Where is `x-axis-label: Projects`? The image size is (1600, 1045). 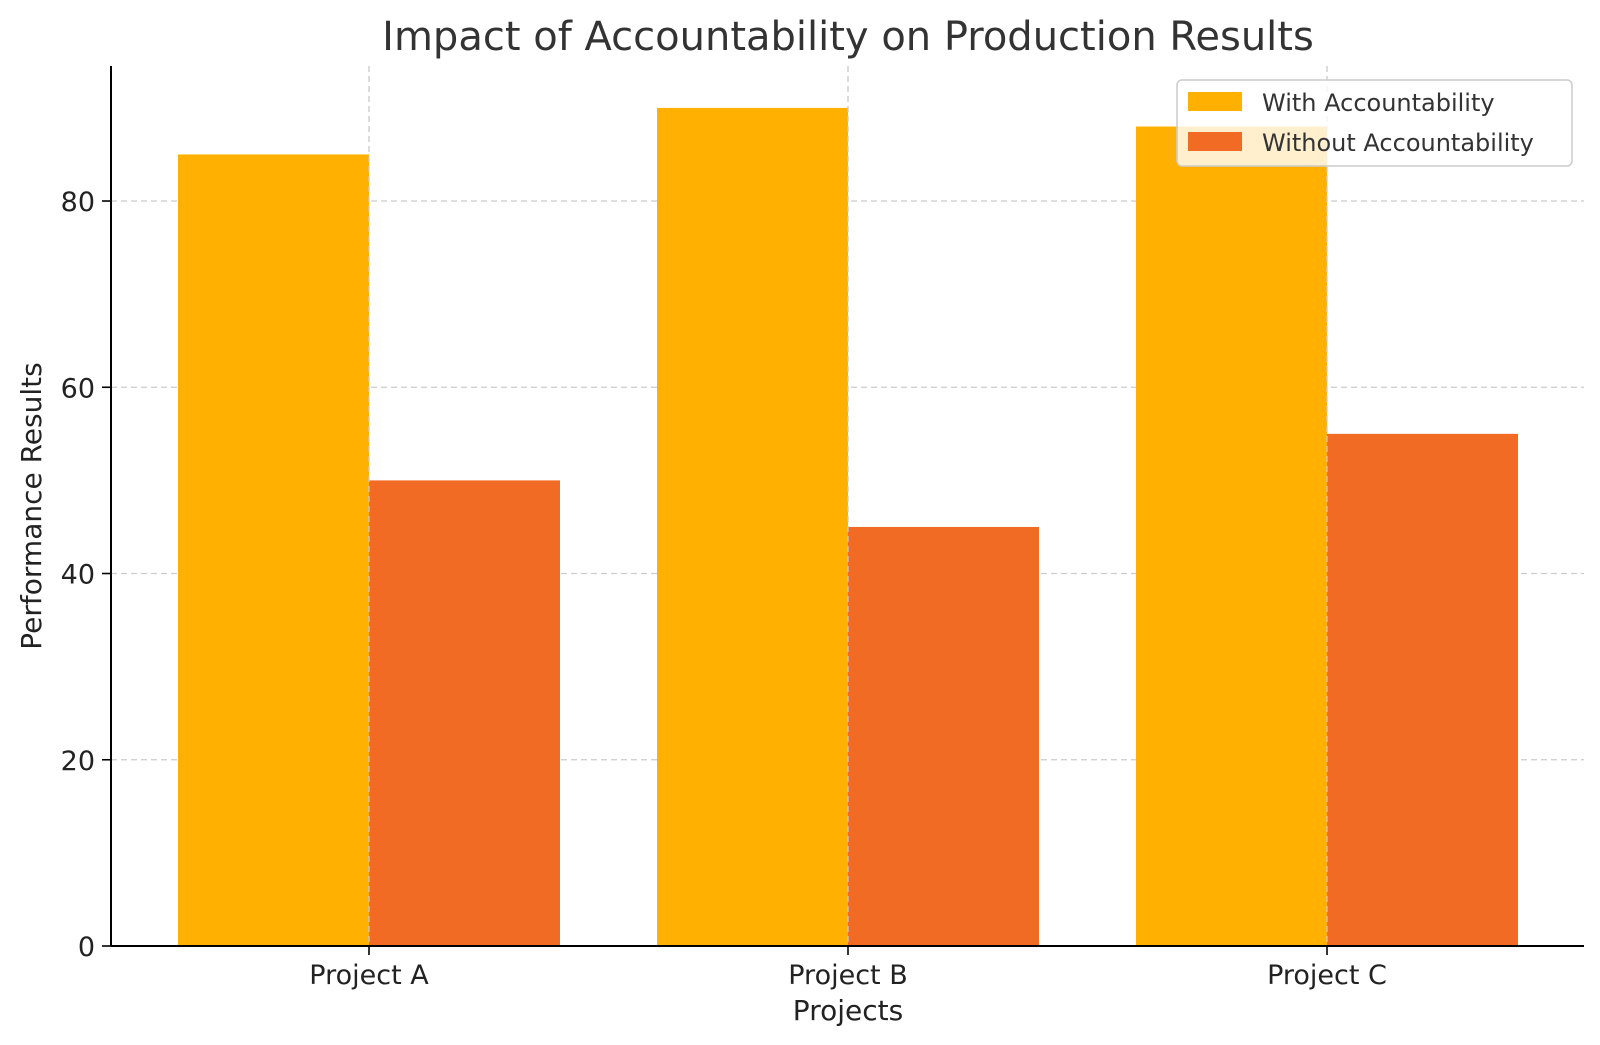 x-axis-label: Projects is located at coordinates (848, 1010).